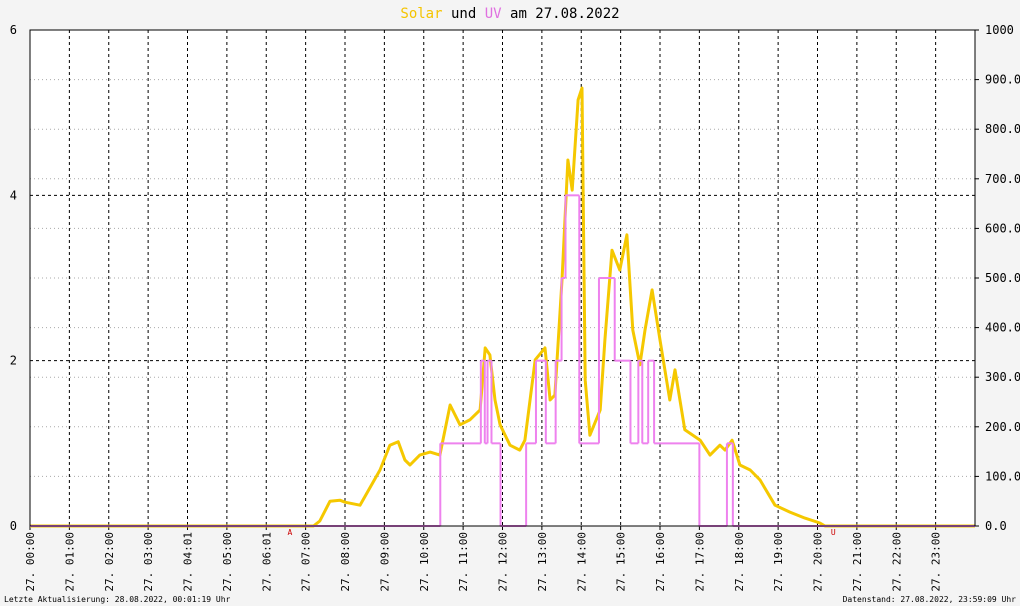  Describe the element at coordinates (30, 562) in the screenshot. I see `x-tick-label: 27. 00:00` at that location.